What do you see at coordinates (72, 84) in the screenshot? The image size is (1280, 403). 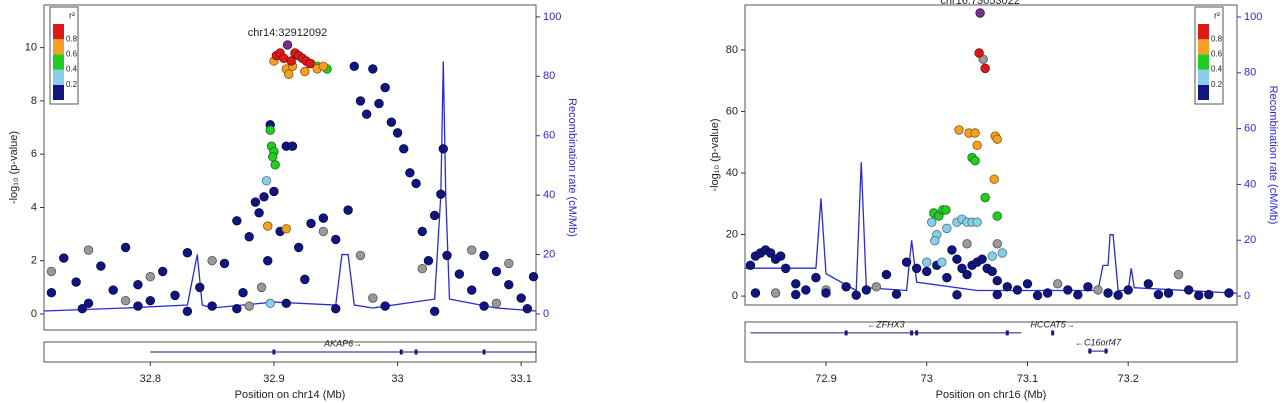 I see `legend-tick-label: 0.2` at bounding box center [72, 84].